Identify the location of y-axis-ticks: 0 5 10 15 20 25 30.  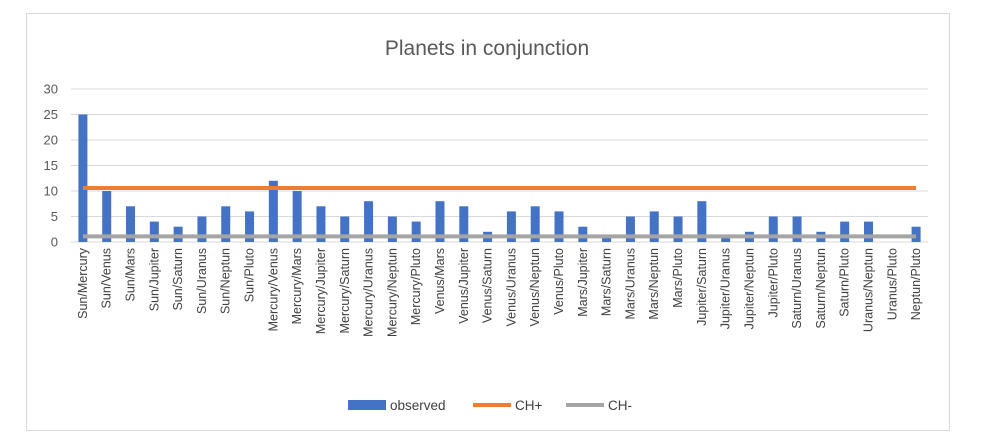
(51, 166).